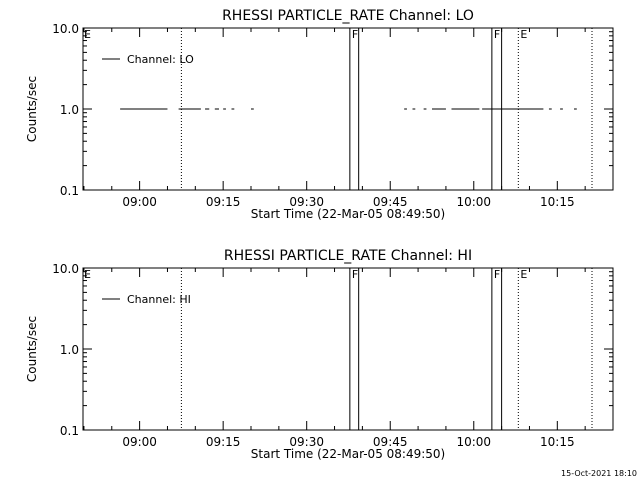 The height and width of the screenshot is (480, 640). Describe the element at coordinates (599, 473) in the screenshot. I see `footer-timestamp: 15-Oct-2021 18:10` at that location.